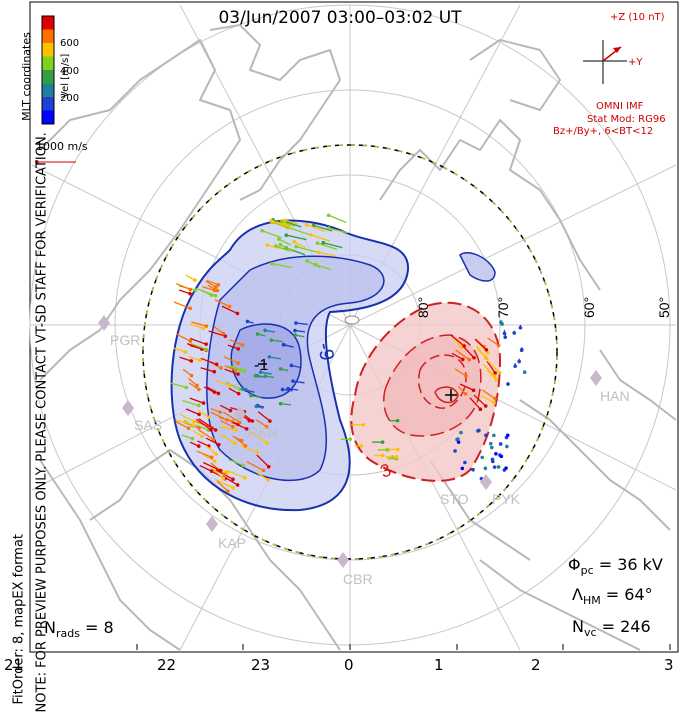  What do you see at coordinates (486, 482) in the screenshot?
I see `station-marker-pyk` at bounding box center [486, 482].